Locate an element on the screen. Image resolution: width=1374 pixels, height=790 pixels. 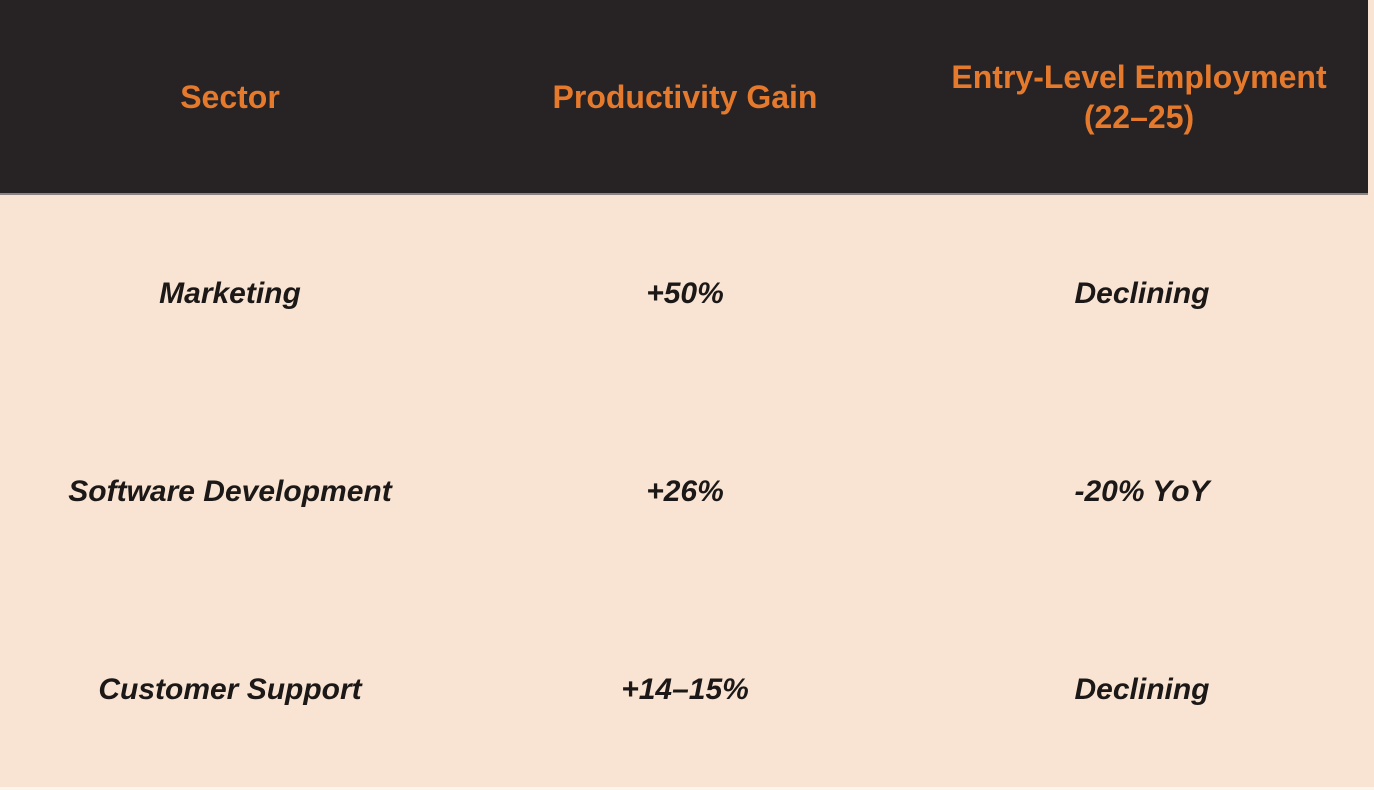
table-row-2-gain-cell: +26% is located at coordinates (685, 492).